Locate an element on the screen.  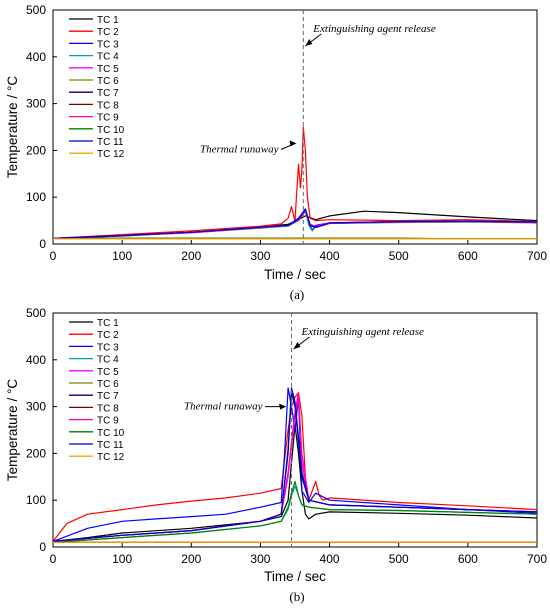
panel-caption: (a) is located at coordinates (297, 294).